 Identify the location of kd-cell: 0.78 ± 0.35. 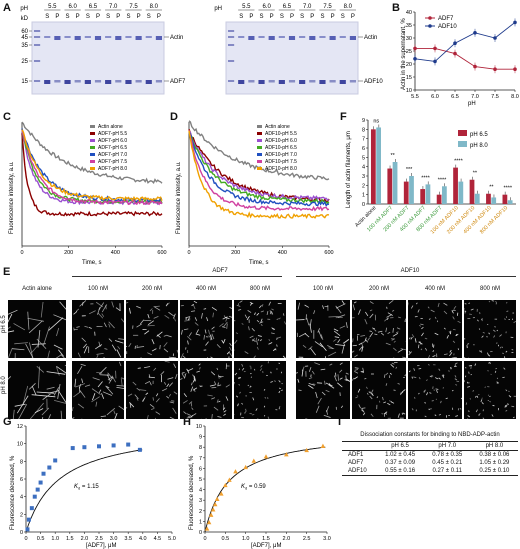
(447, 455).